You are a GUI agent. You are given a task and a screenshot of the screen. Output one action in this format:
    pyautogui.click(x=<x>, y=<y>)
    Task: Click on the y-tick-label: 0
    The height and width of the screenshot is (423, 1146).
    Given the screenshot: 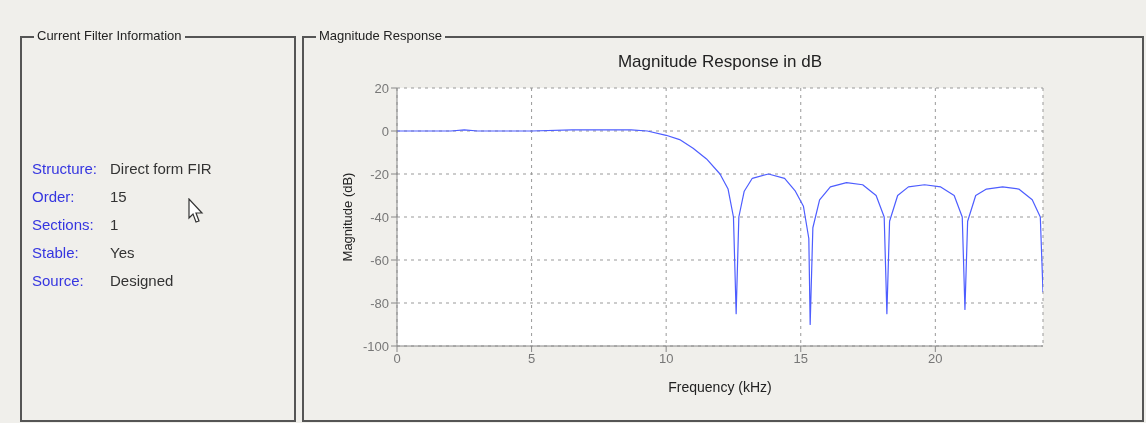 What is the action you would take?
    pyautogui.click(x=385, y=131)
    